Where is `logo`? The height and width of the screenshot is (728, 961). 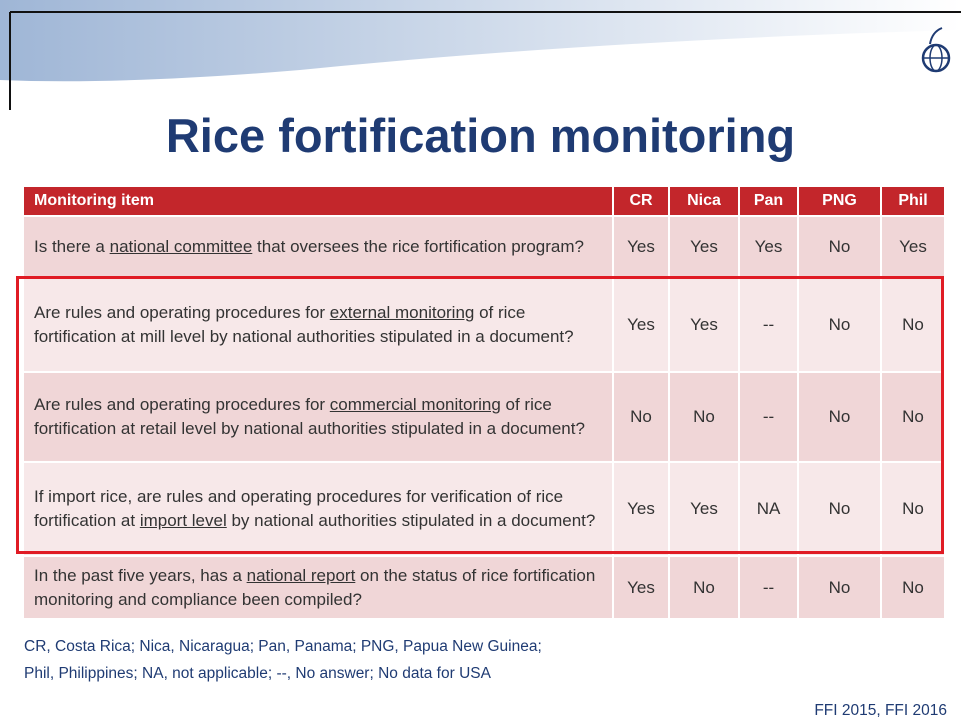
logo is located at coordinates (936, 50).